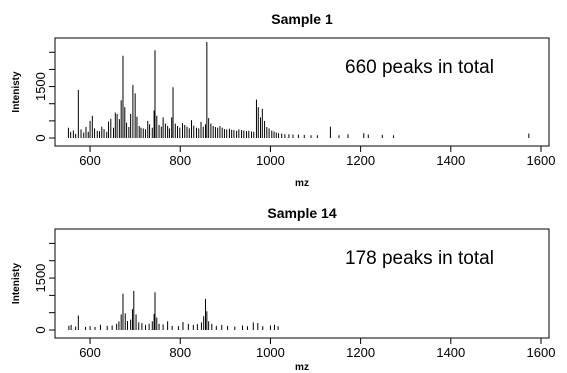 Image resolution: width=567 pixels, height=373 pixels. What do you see at coordinates (419, 67) in the screenshot?
I see `peak-count-annotation: 660 peaks in total` at bounding box center [419, 67].